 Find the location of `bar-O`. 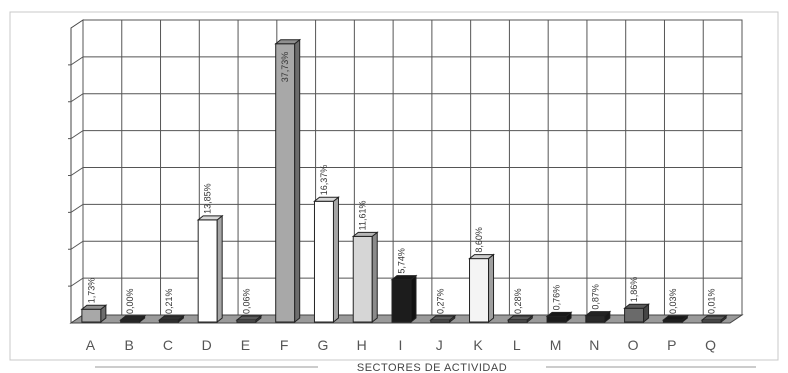

bar-O is located at coordinates (637, 313).